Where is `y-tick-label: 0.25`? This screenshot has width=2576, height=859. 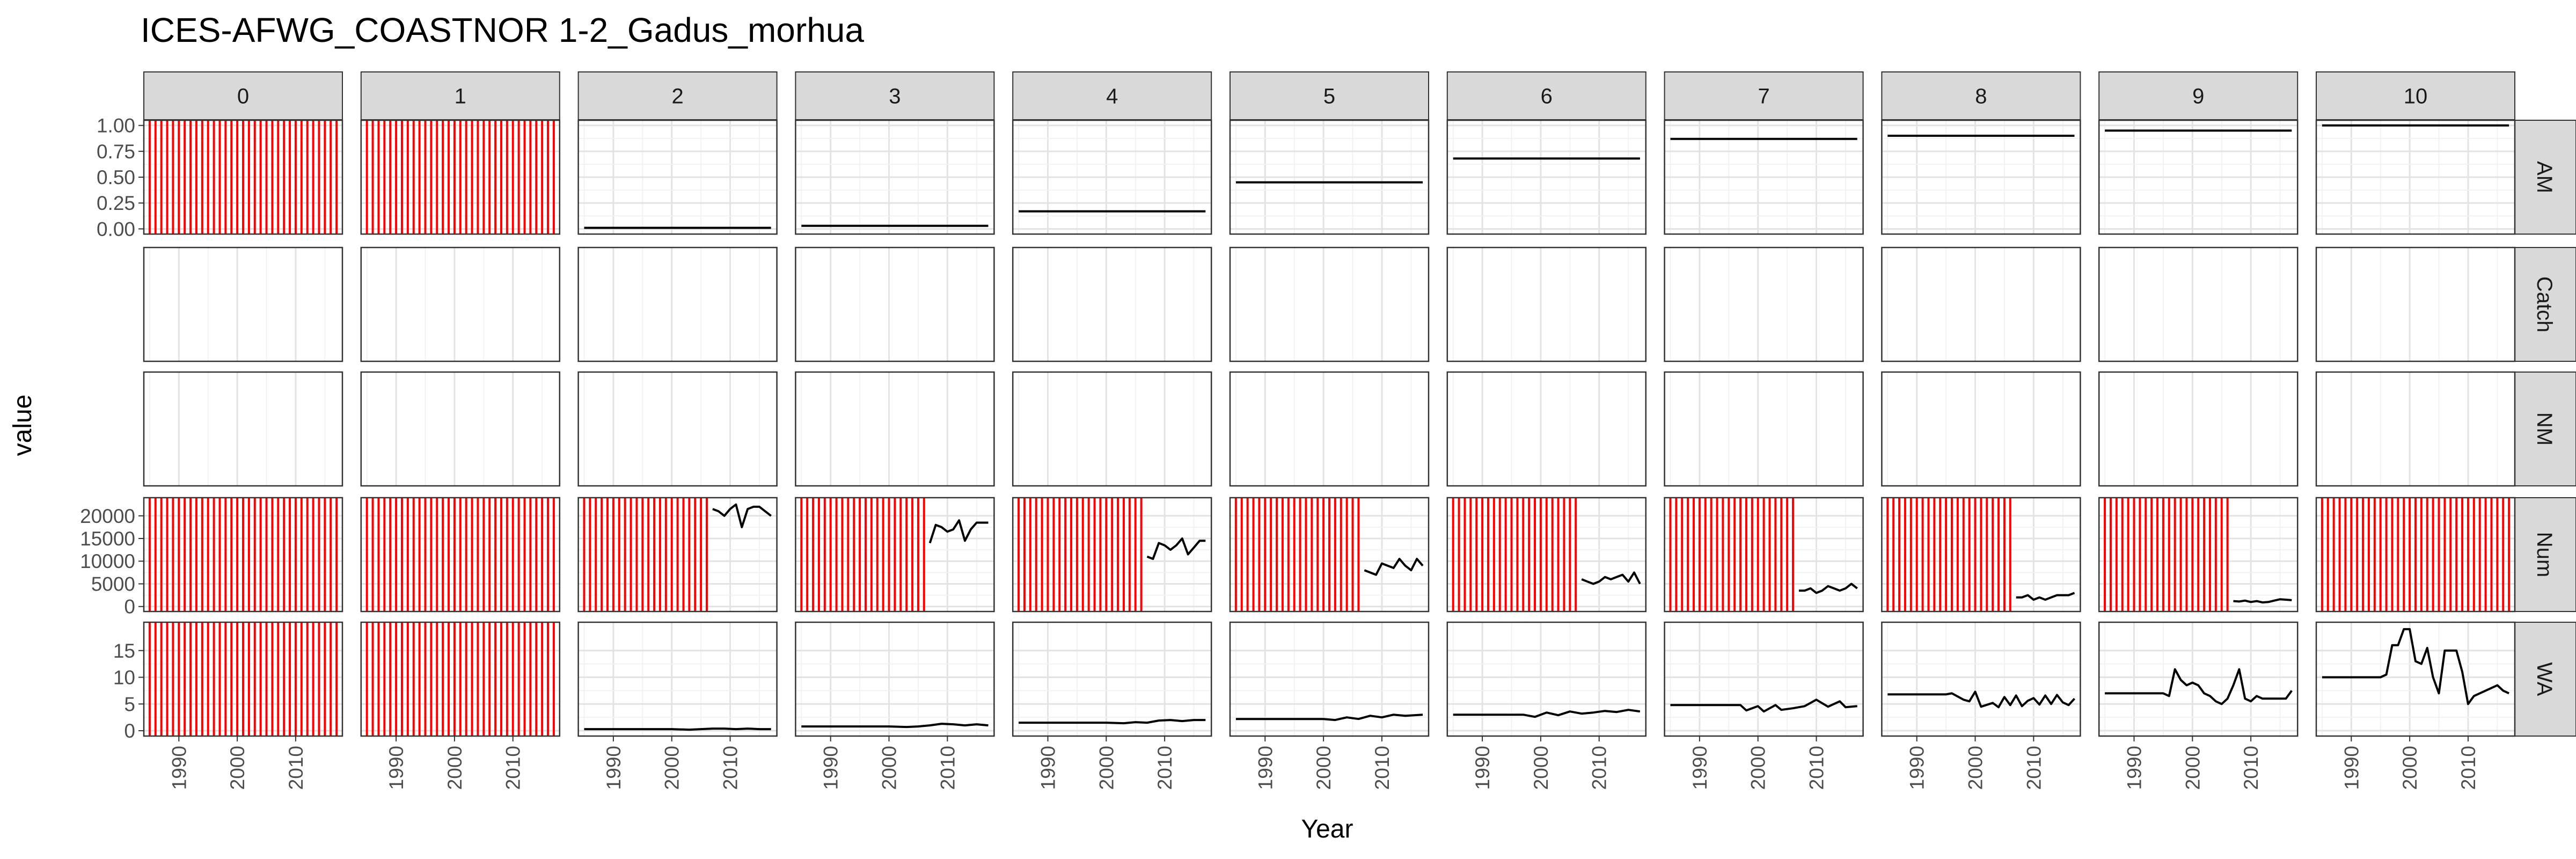 y-tick-label: 0.25 is located at coordinates (116, 203).